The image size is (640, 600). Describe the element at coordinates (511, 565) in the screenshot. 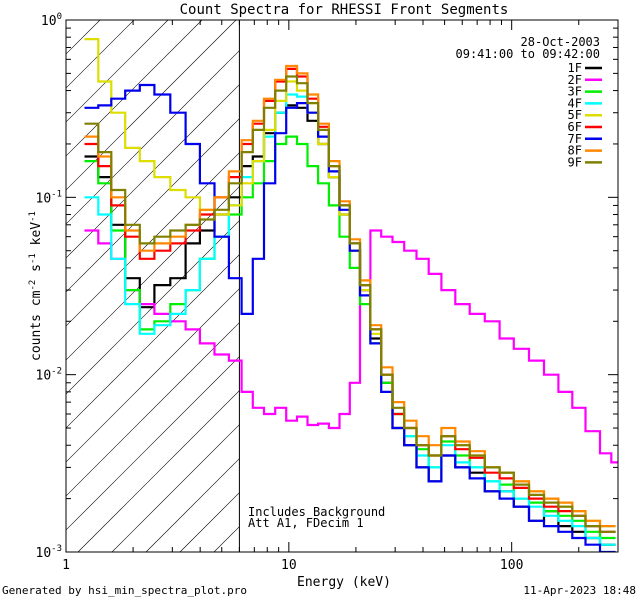

I see `x-tick-label-100: 100` at that location.